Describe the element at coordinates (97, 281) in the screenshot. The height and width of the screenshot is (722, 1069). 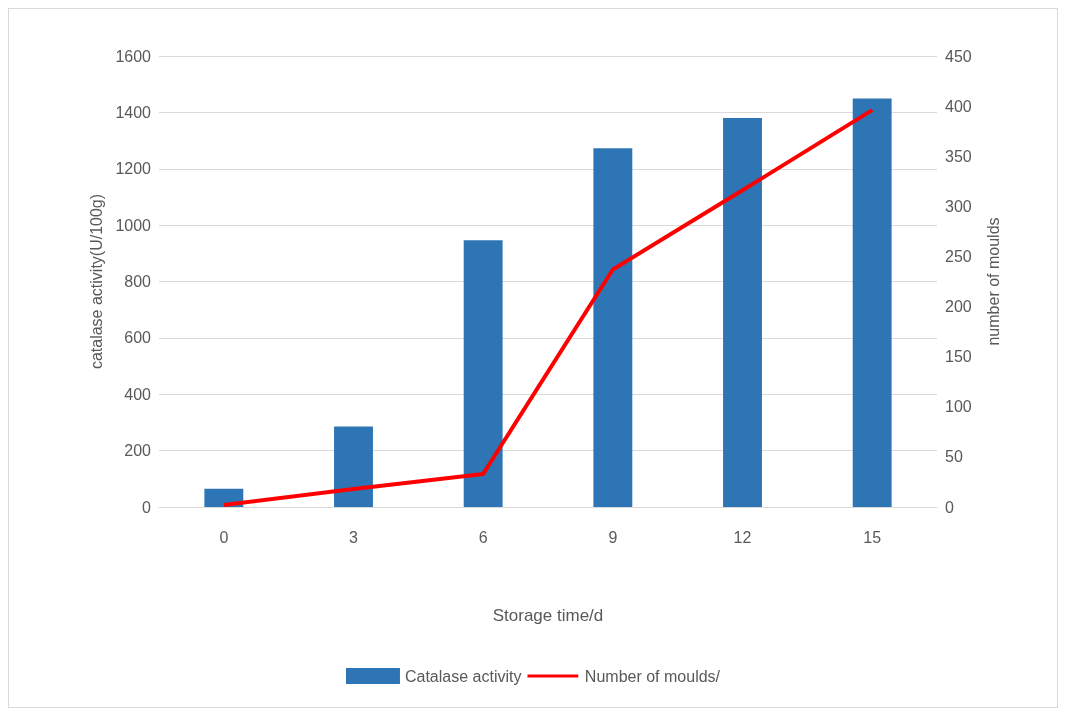
I see `y-axis-title: catalase activity(U/100g)` at that location.